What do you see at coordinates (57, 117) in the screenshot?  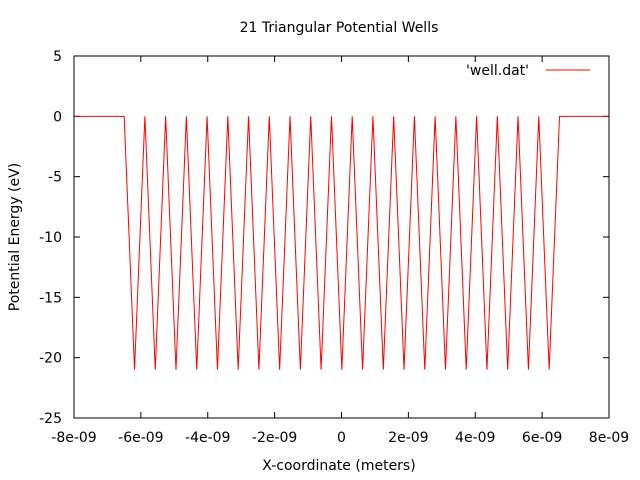 I see `y-tick-label: 0` at bounding box center [57, 117].